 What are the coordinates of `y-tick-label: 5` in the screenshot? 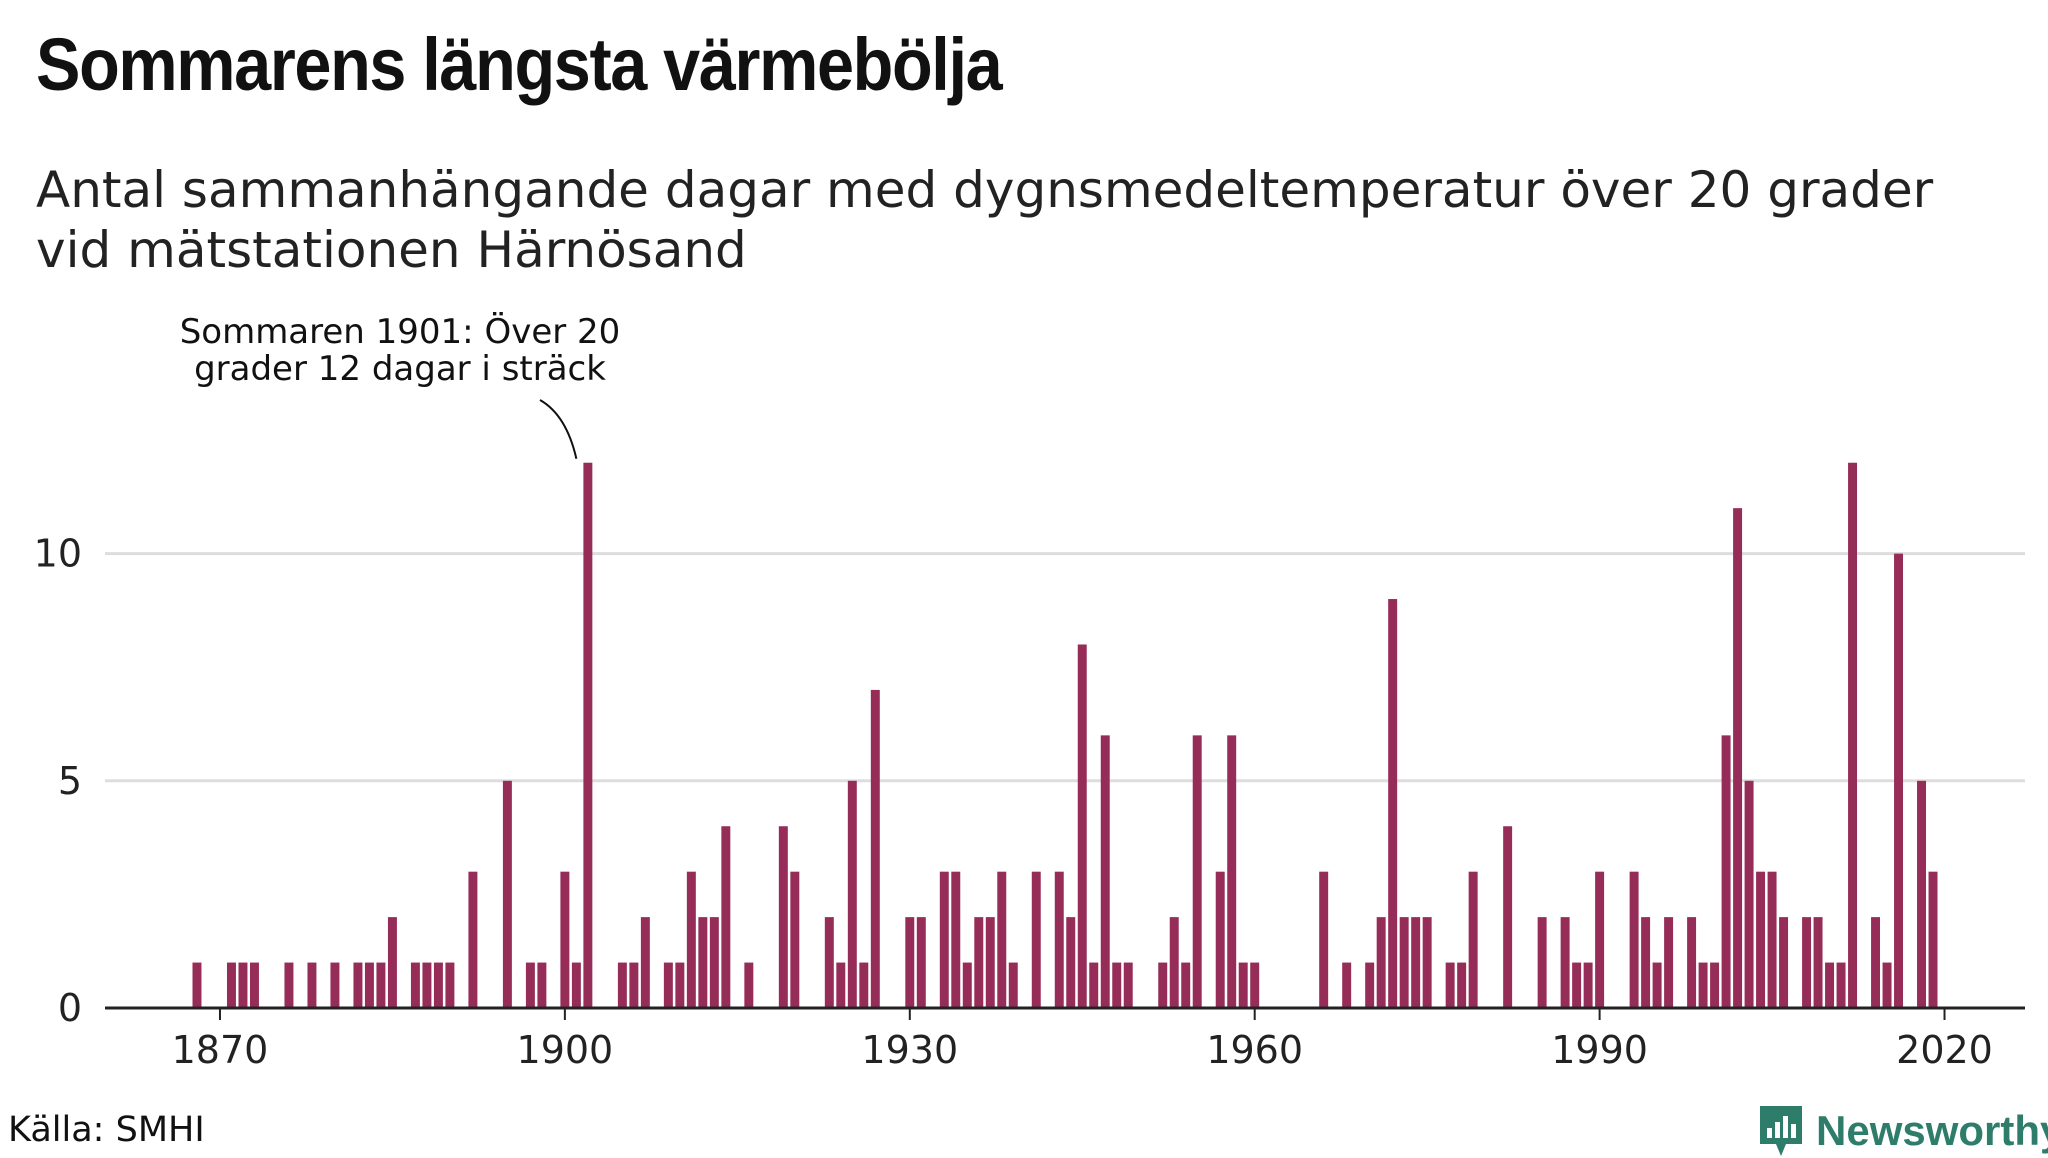 It's located at (70, 781).